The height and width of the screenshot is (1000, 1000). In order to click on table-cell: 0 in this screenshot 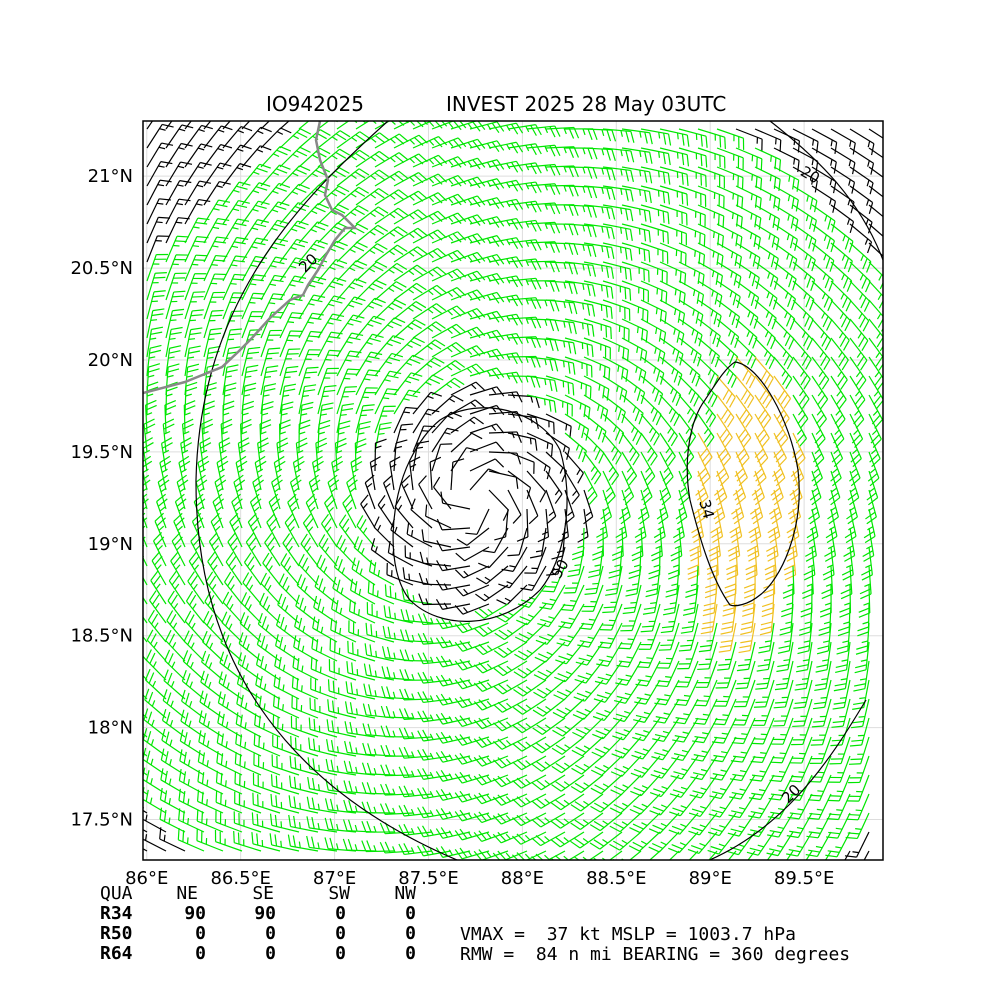, I will do `click(200, 953)`.